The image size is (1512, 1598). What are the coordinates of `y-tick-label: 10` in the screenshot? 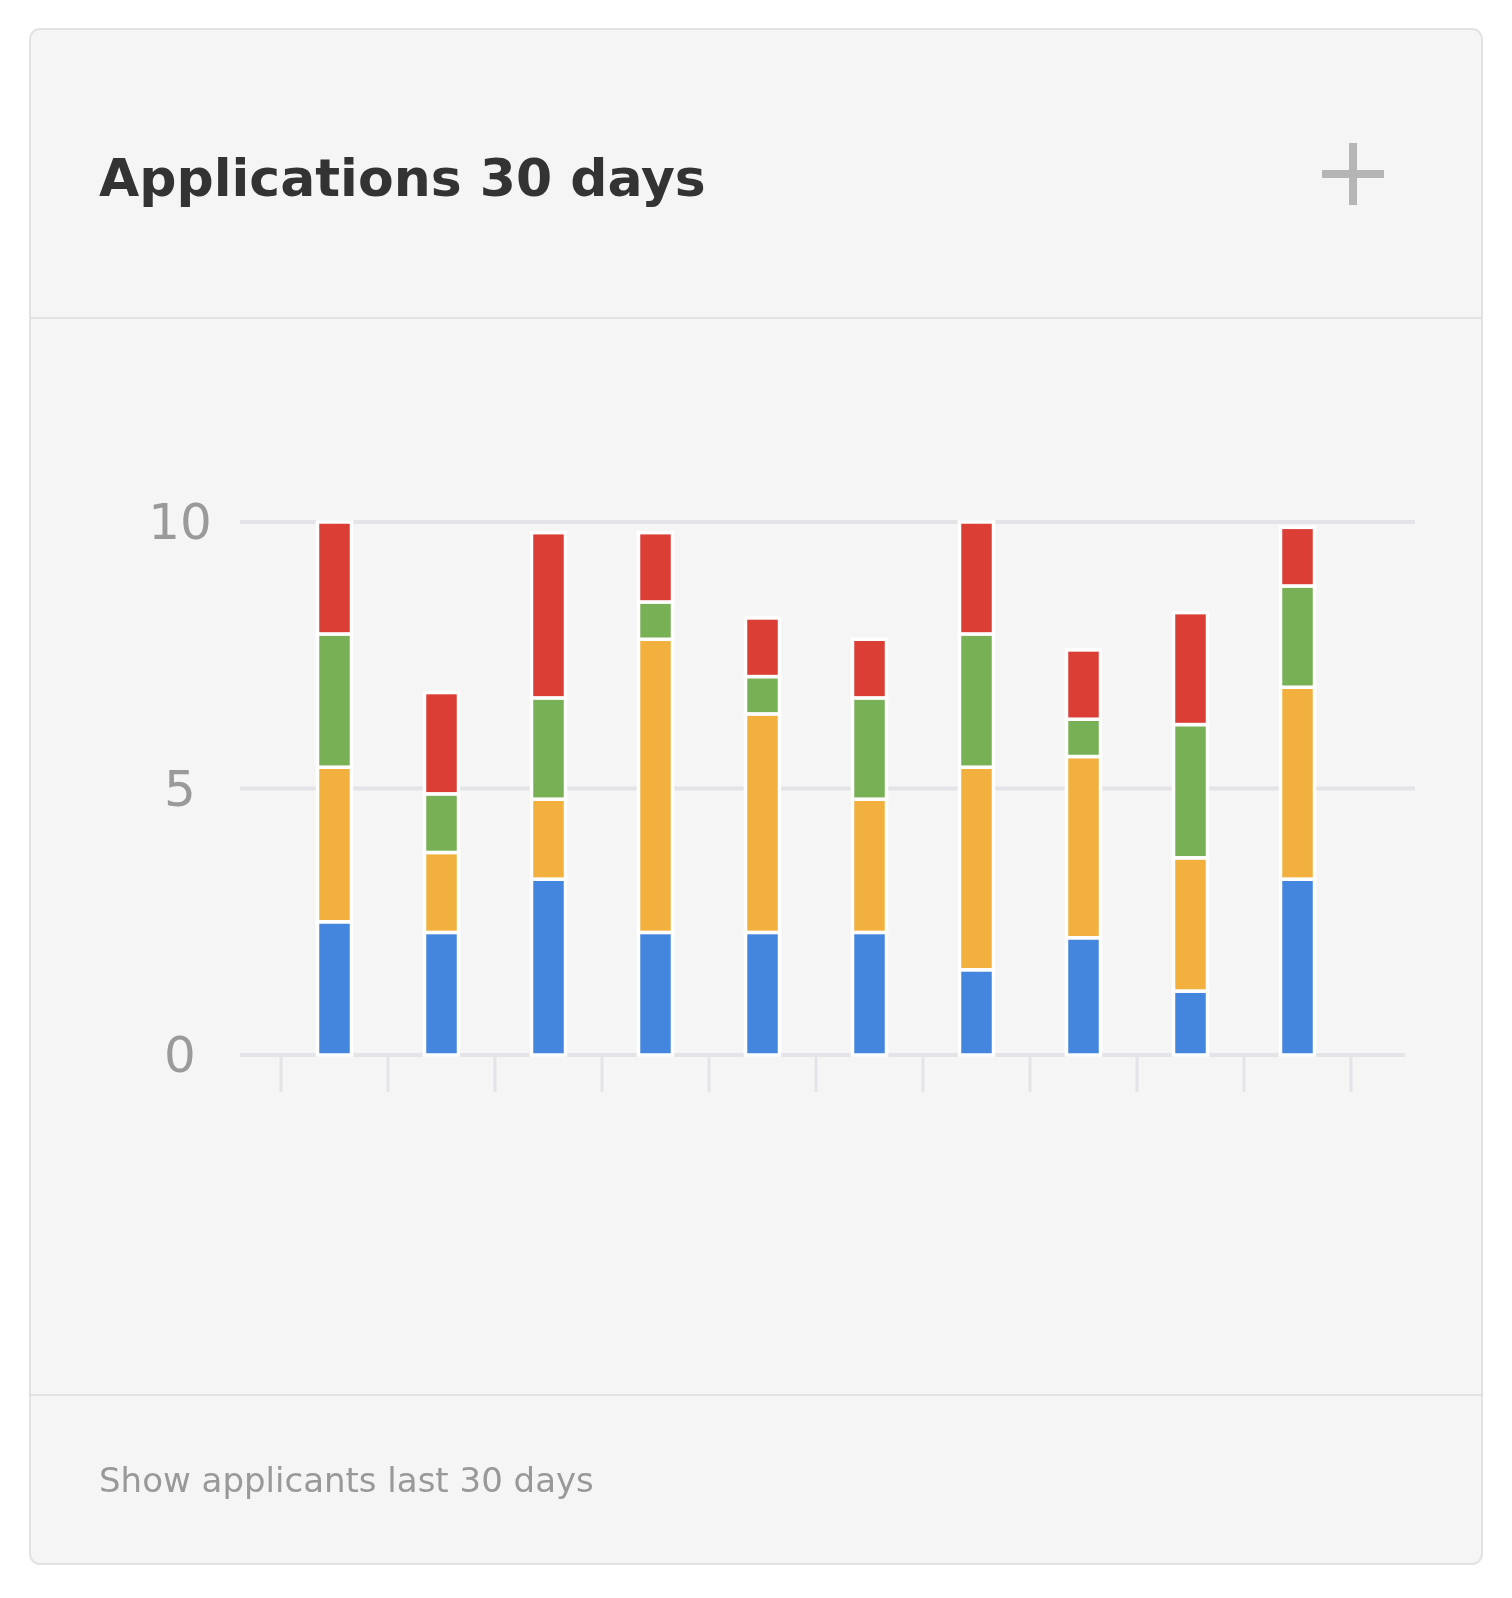 It's located at (180, 522).